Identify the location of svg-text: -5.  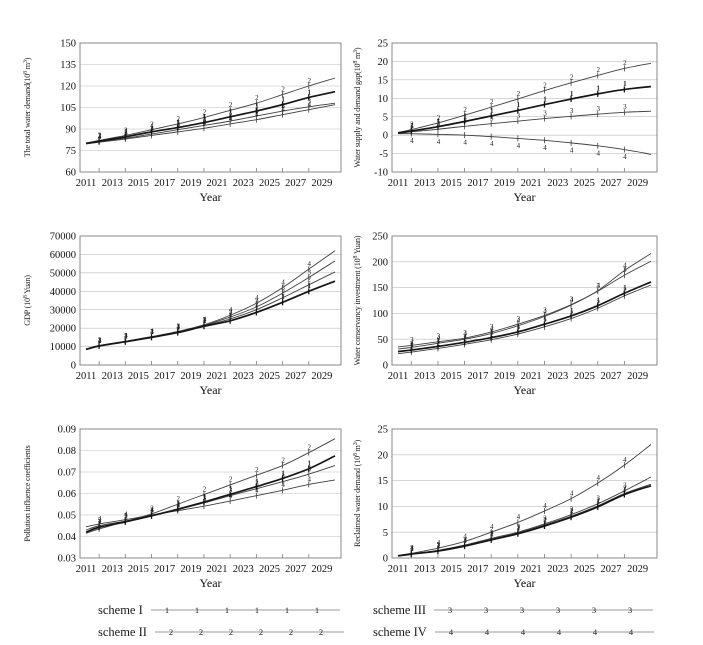
(383, 154).